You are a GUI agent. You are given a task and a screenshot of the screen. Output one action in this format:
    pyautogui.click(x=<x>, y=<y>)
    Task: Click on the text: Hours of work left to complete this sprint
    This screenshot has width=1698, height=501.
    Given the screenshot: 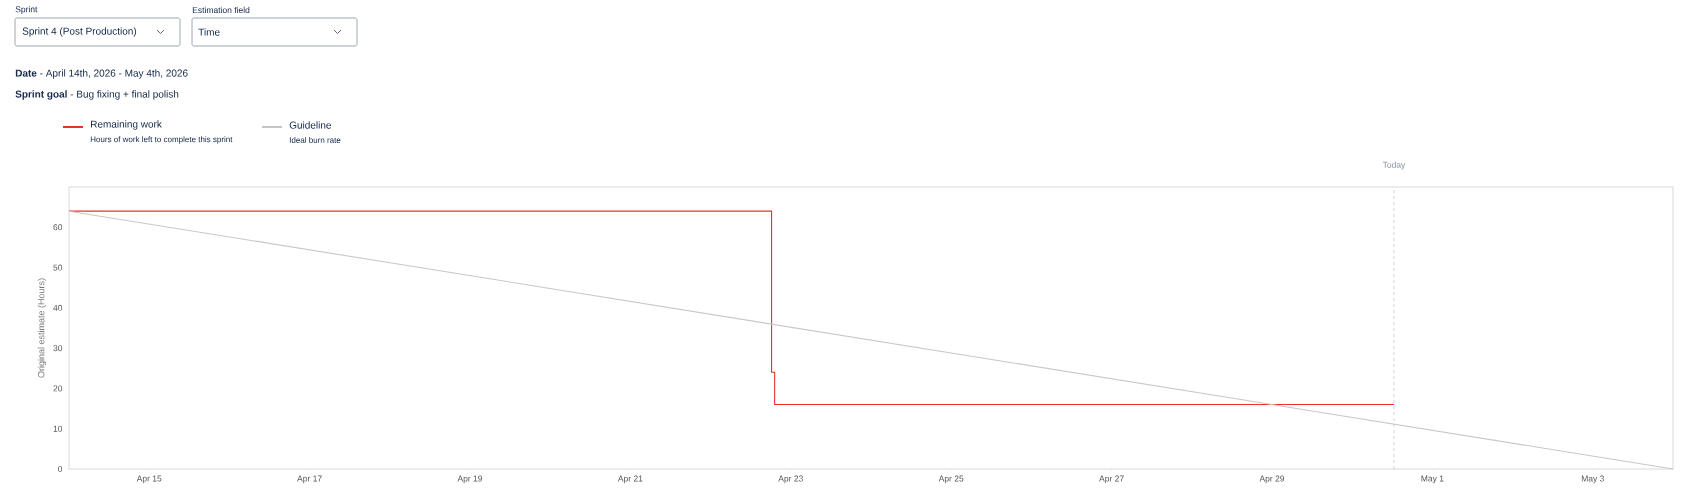 What is the action you would take?
    pyautogui.click(x=161, y=140)
    